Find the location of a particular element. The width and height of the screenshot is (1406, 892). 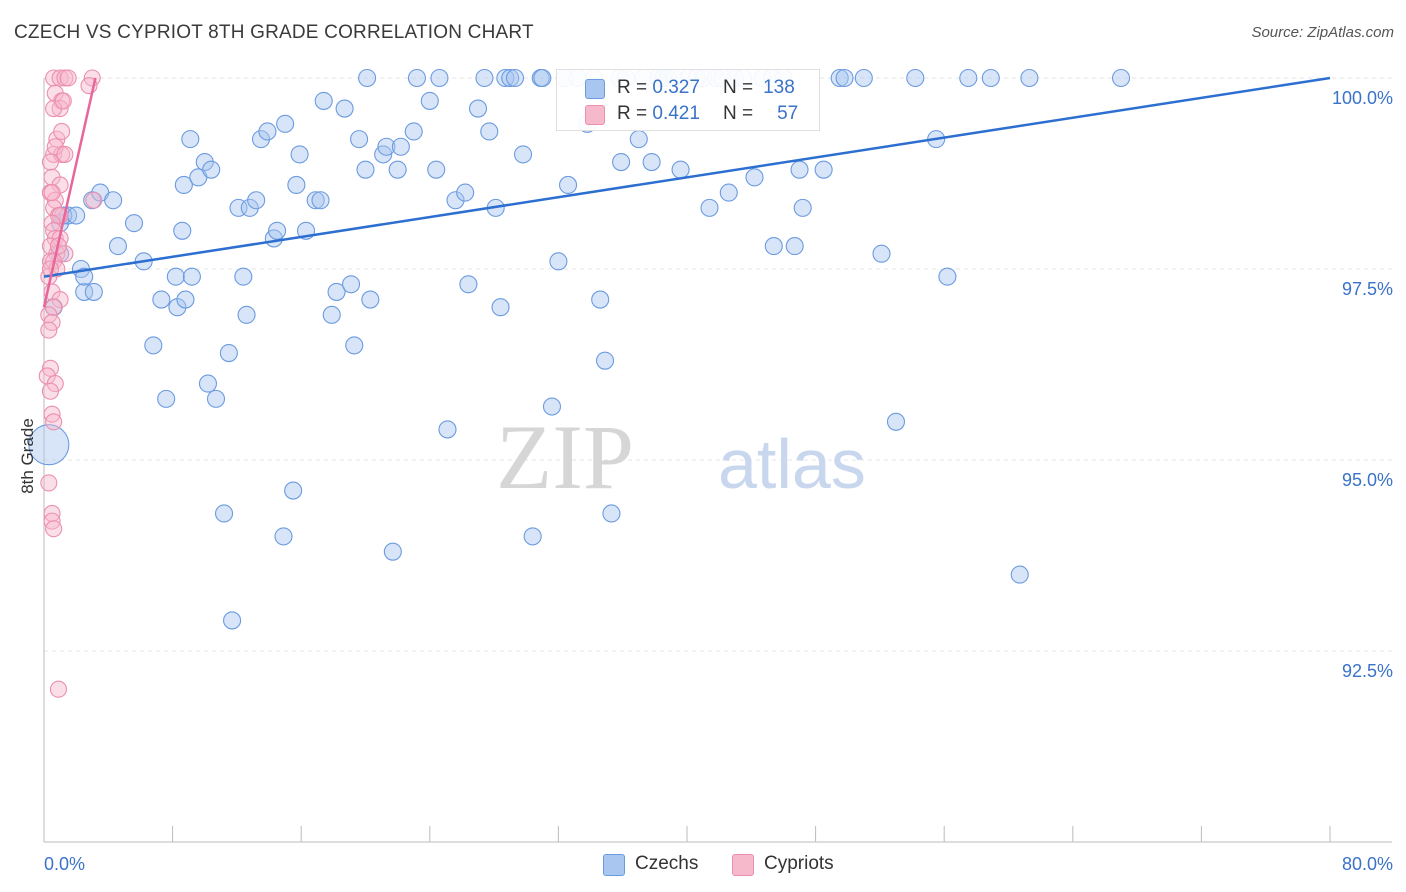

y-axis-label: 8th Grade is located at coordinates (27, 456).